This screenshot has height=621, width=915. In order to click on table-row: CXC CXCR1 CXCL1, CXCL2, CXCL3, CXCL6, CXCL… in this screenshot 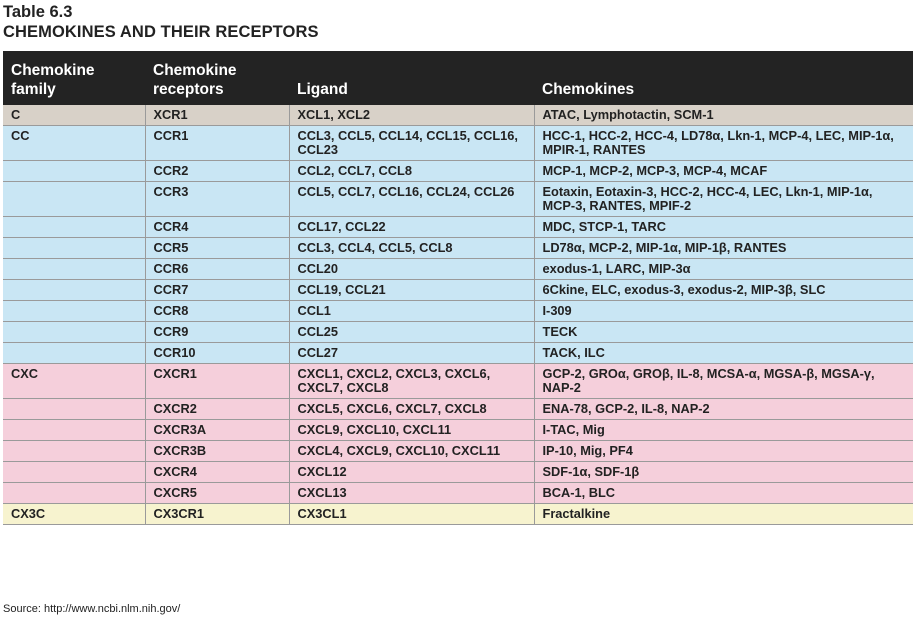, I will do `click(458, 381)`.